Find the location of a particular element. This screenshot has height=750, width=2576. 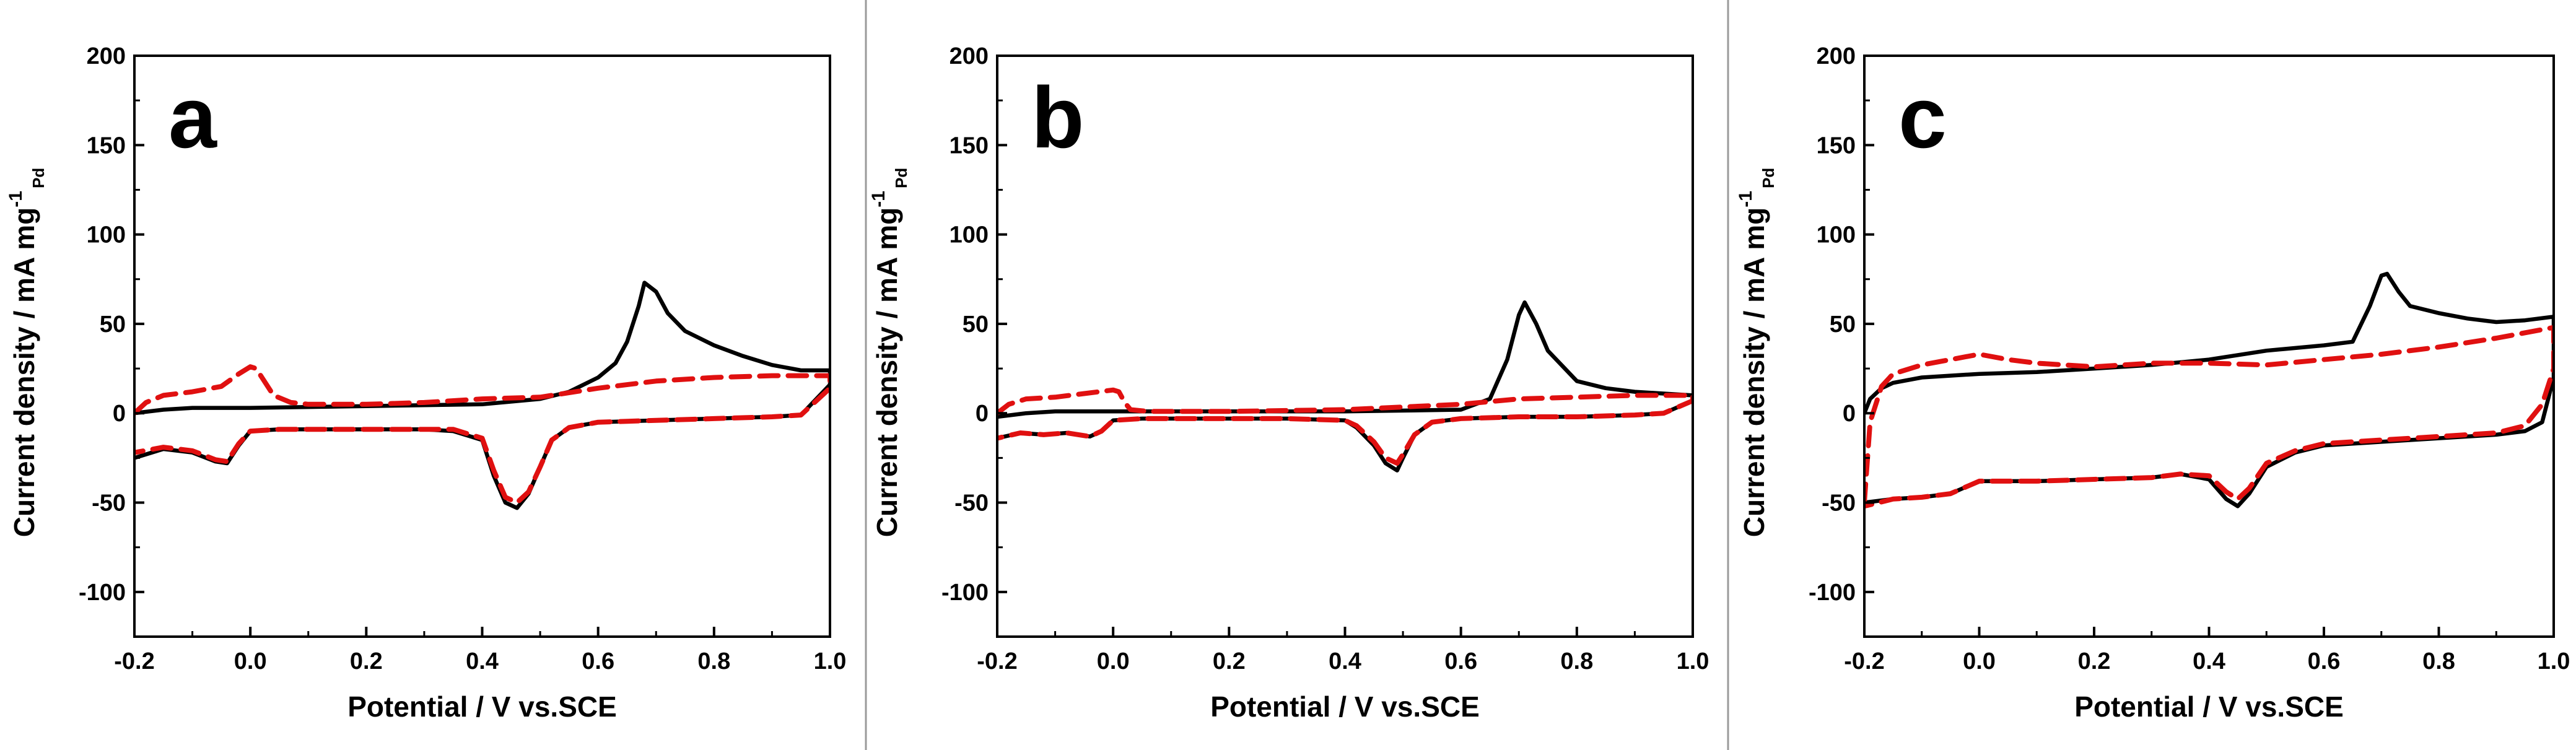

panel-letter: a is located at coordinates (192, 117).